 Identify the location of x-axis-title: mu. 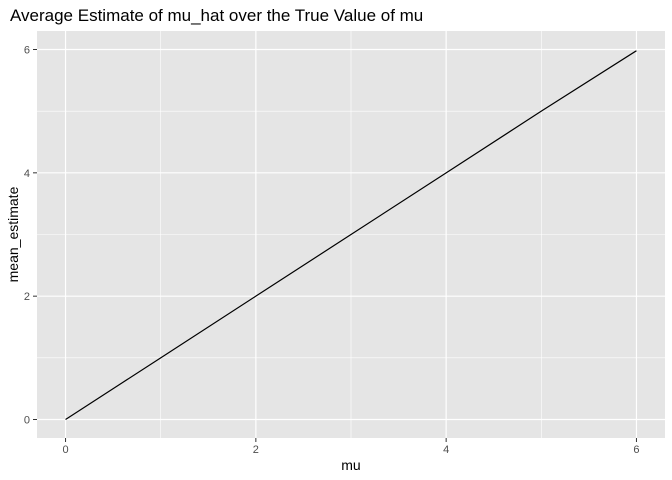
(350, 465).